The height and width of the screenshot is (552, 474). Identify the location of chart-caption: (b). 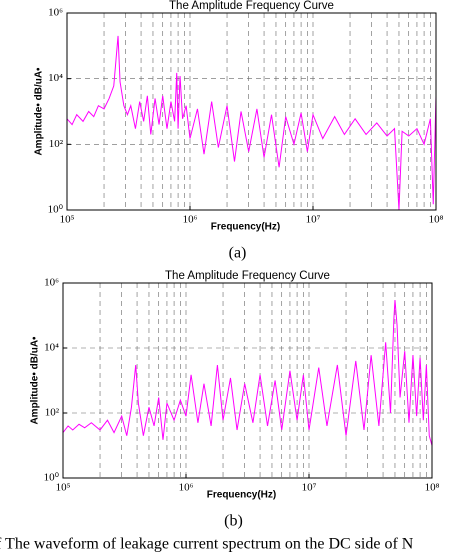
(233, 521).